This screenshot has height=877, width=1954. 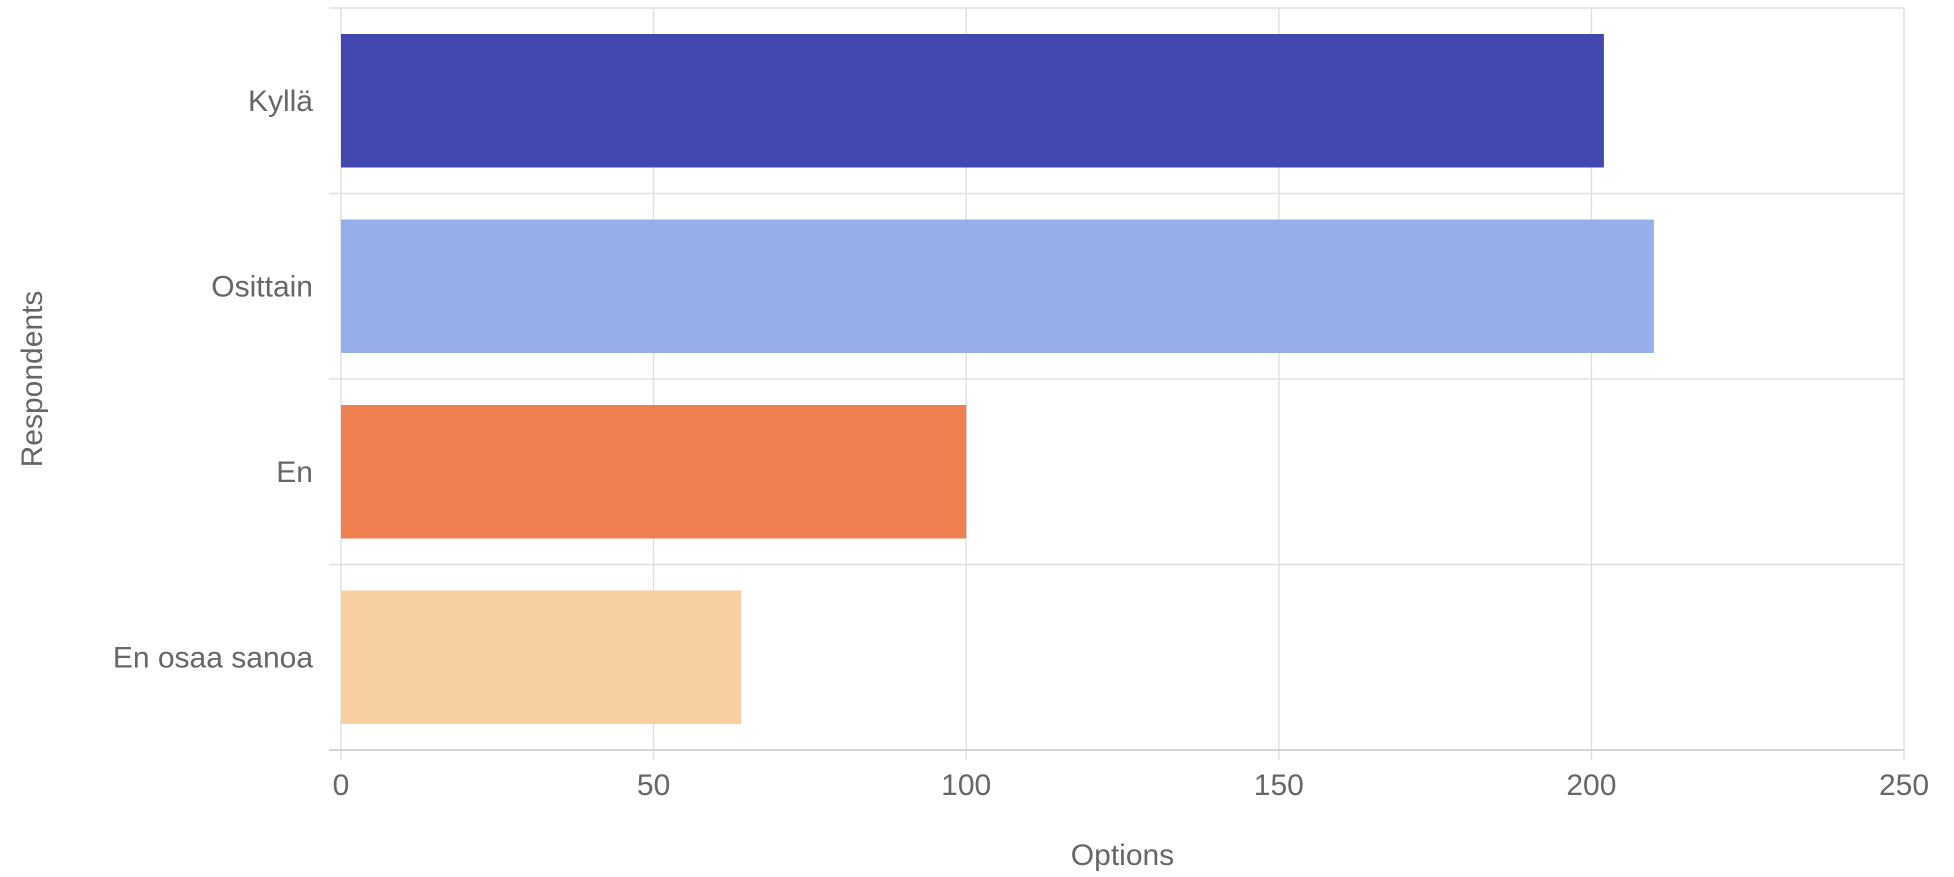 I want to click on y-axis-title: Respondents, so click(x=32, y=379).